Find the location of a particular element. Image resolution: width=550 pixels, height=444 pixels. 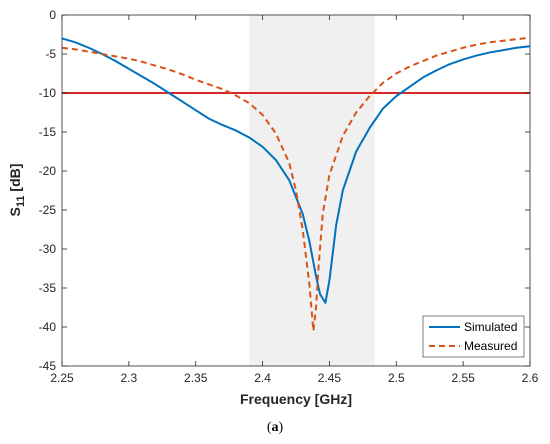

y-axis-label-unit: [dB] is located at coordinates (15, 180).